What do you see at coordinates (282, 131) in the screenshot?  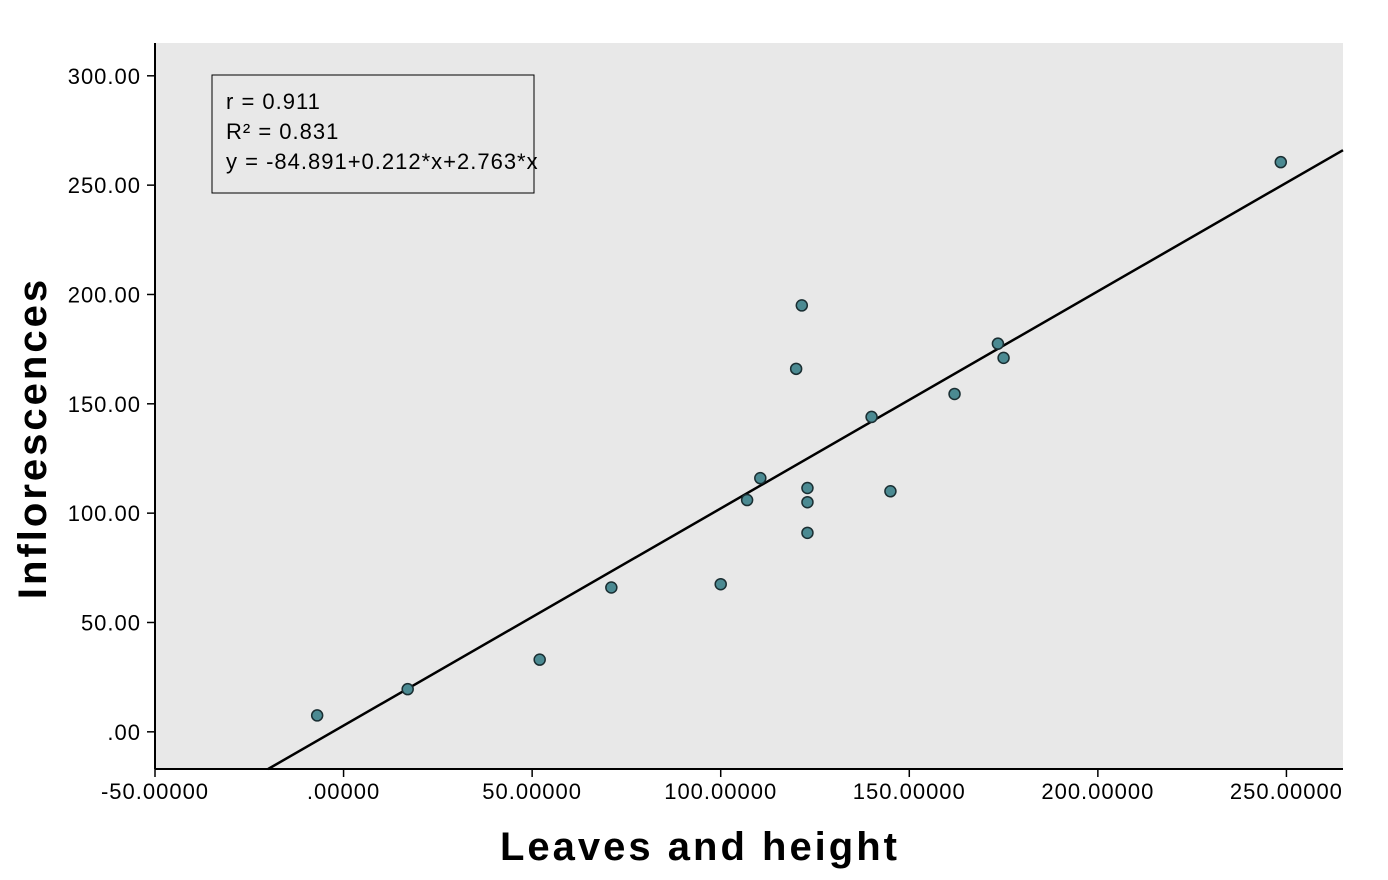 I see `annotation-line-r2: R² = 0.831` at bounding box center [282, 131].